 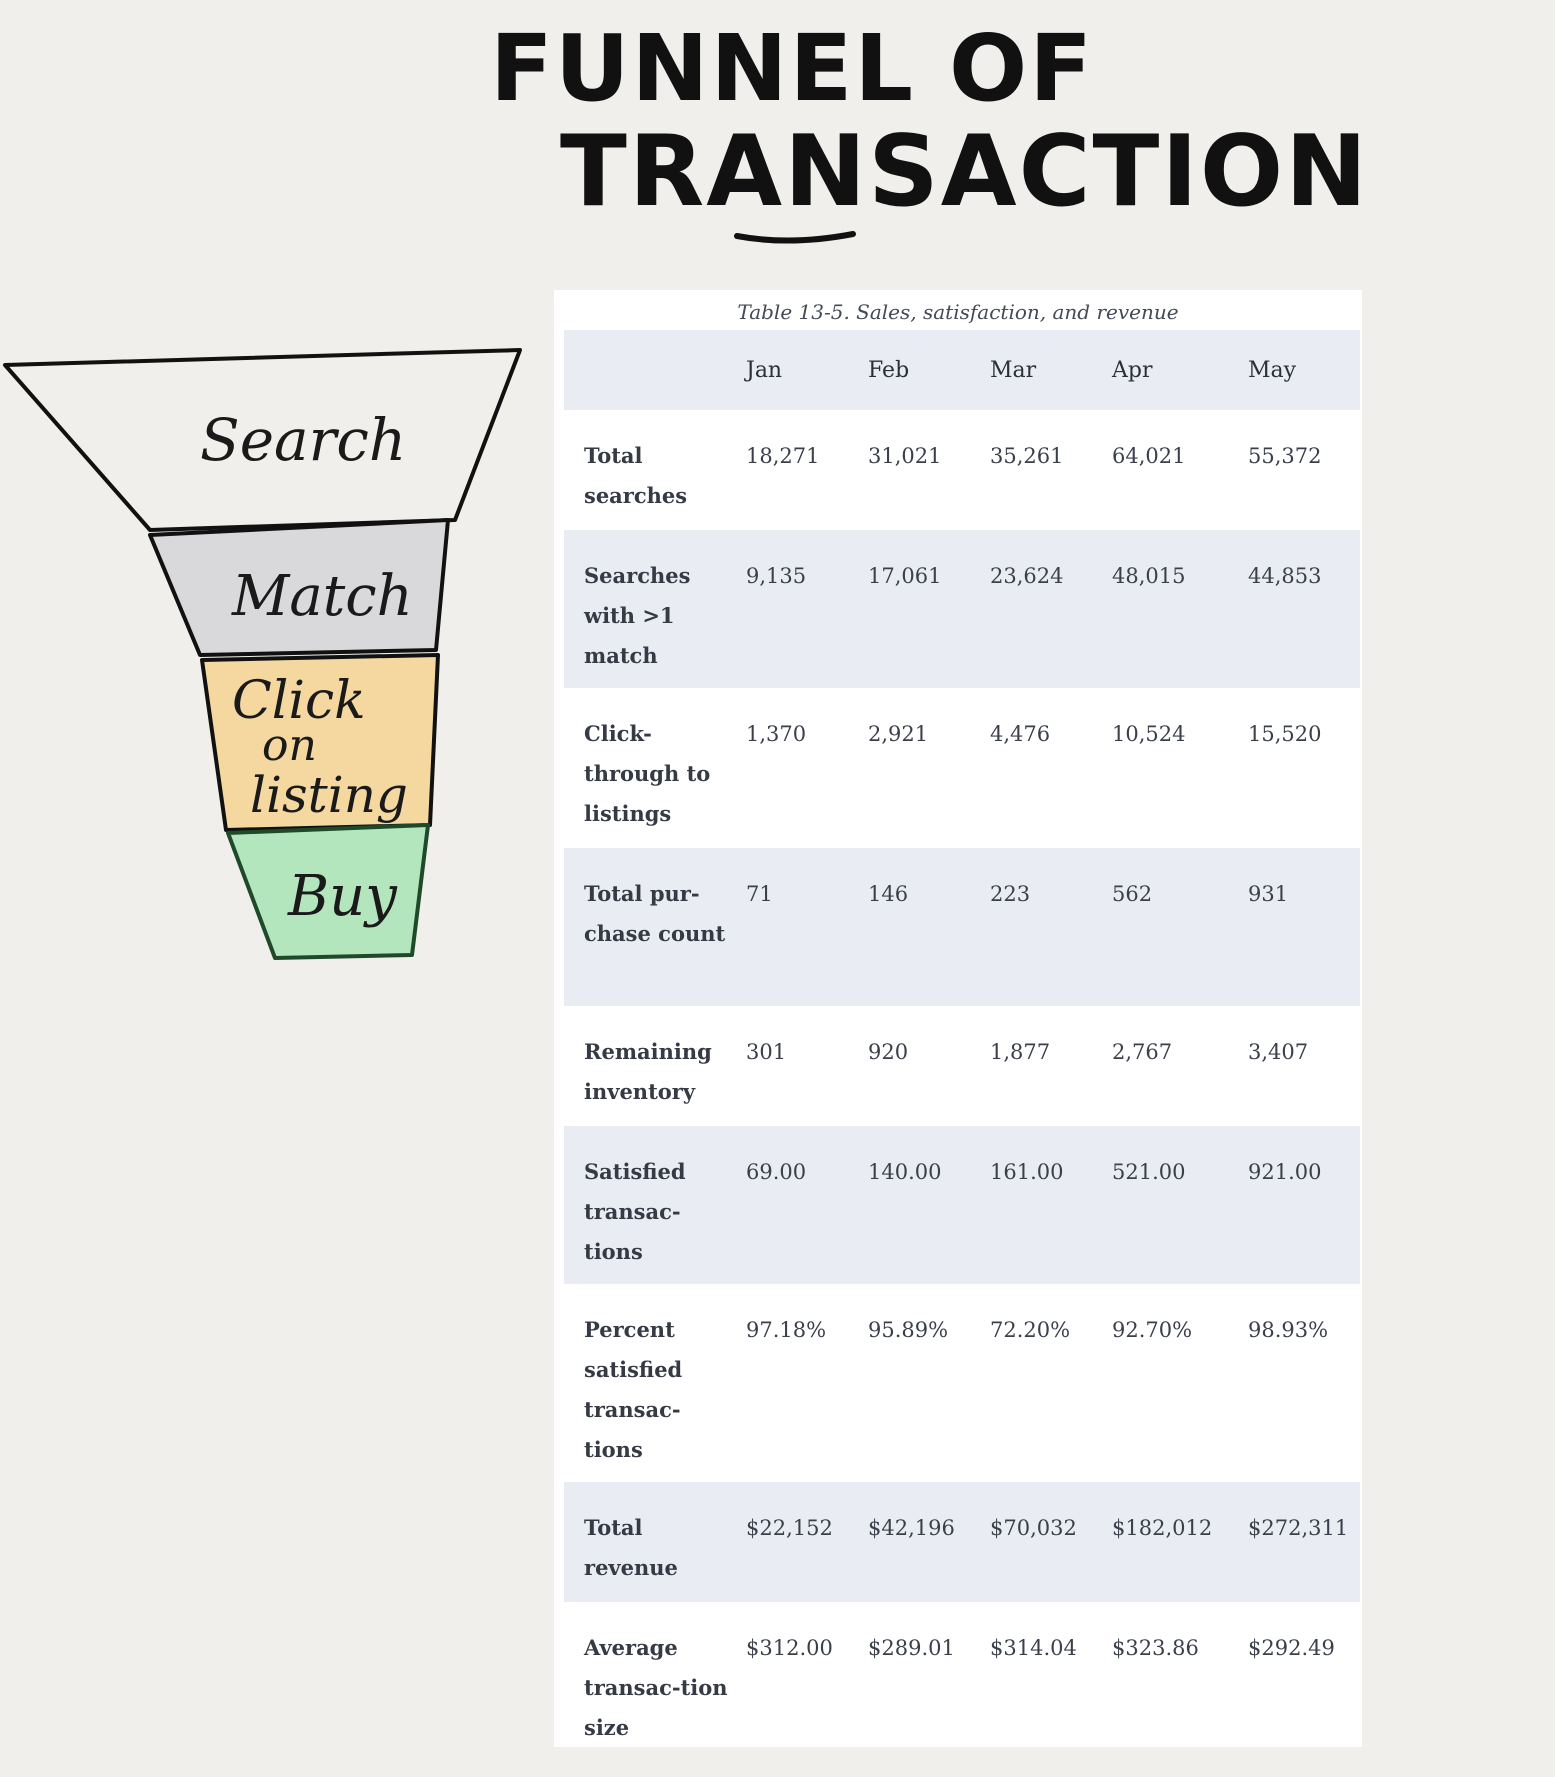 What do you see at coordinates (1268, 894) in the screenshot?
I see `table-cell: 931` at bounding box center [1268, 894].